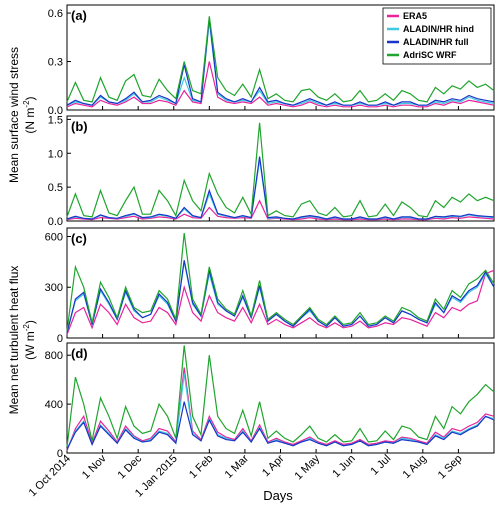 This screenshot has height=510, width=500. I want to click on y-axis-label-bottom-units: (W m-2), so click(29, 340).